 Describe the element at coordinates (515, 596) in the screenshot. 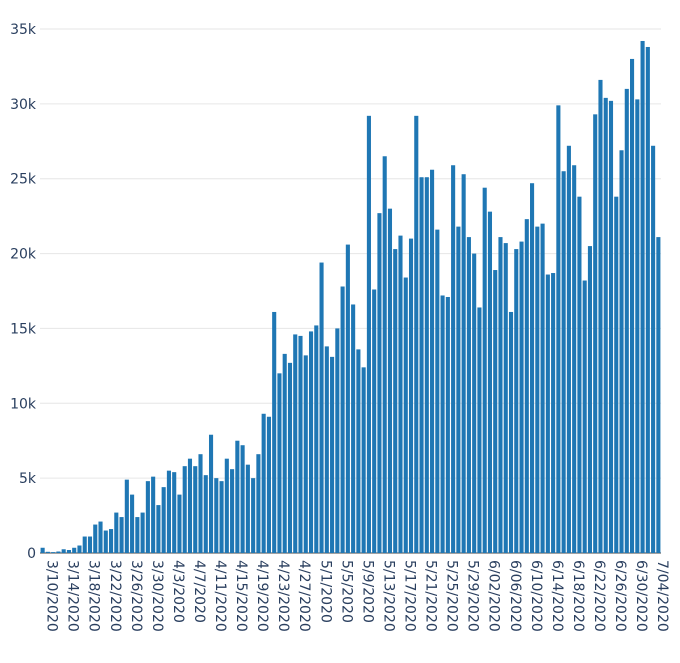

I see `x-tick-label: 6/06/2020` at that location.